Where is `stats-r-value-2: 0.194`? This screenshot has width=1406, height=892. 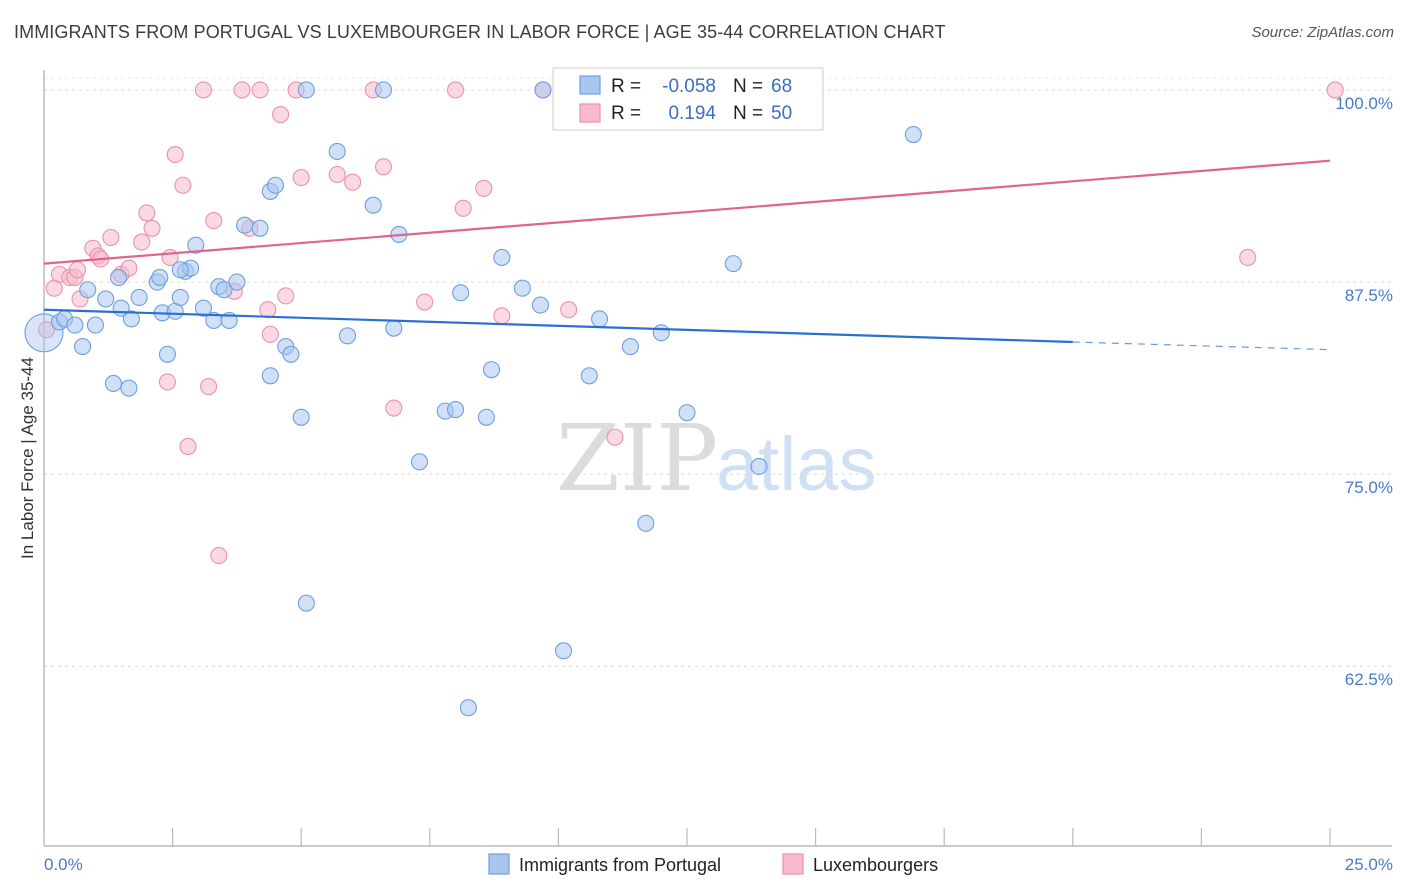 stats-r-value-2: 0.194 is located at coordinates (692, 113).